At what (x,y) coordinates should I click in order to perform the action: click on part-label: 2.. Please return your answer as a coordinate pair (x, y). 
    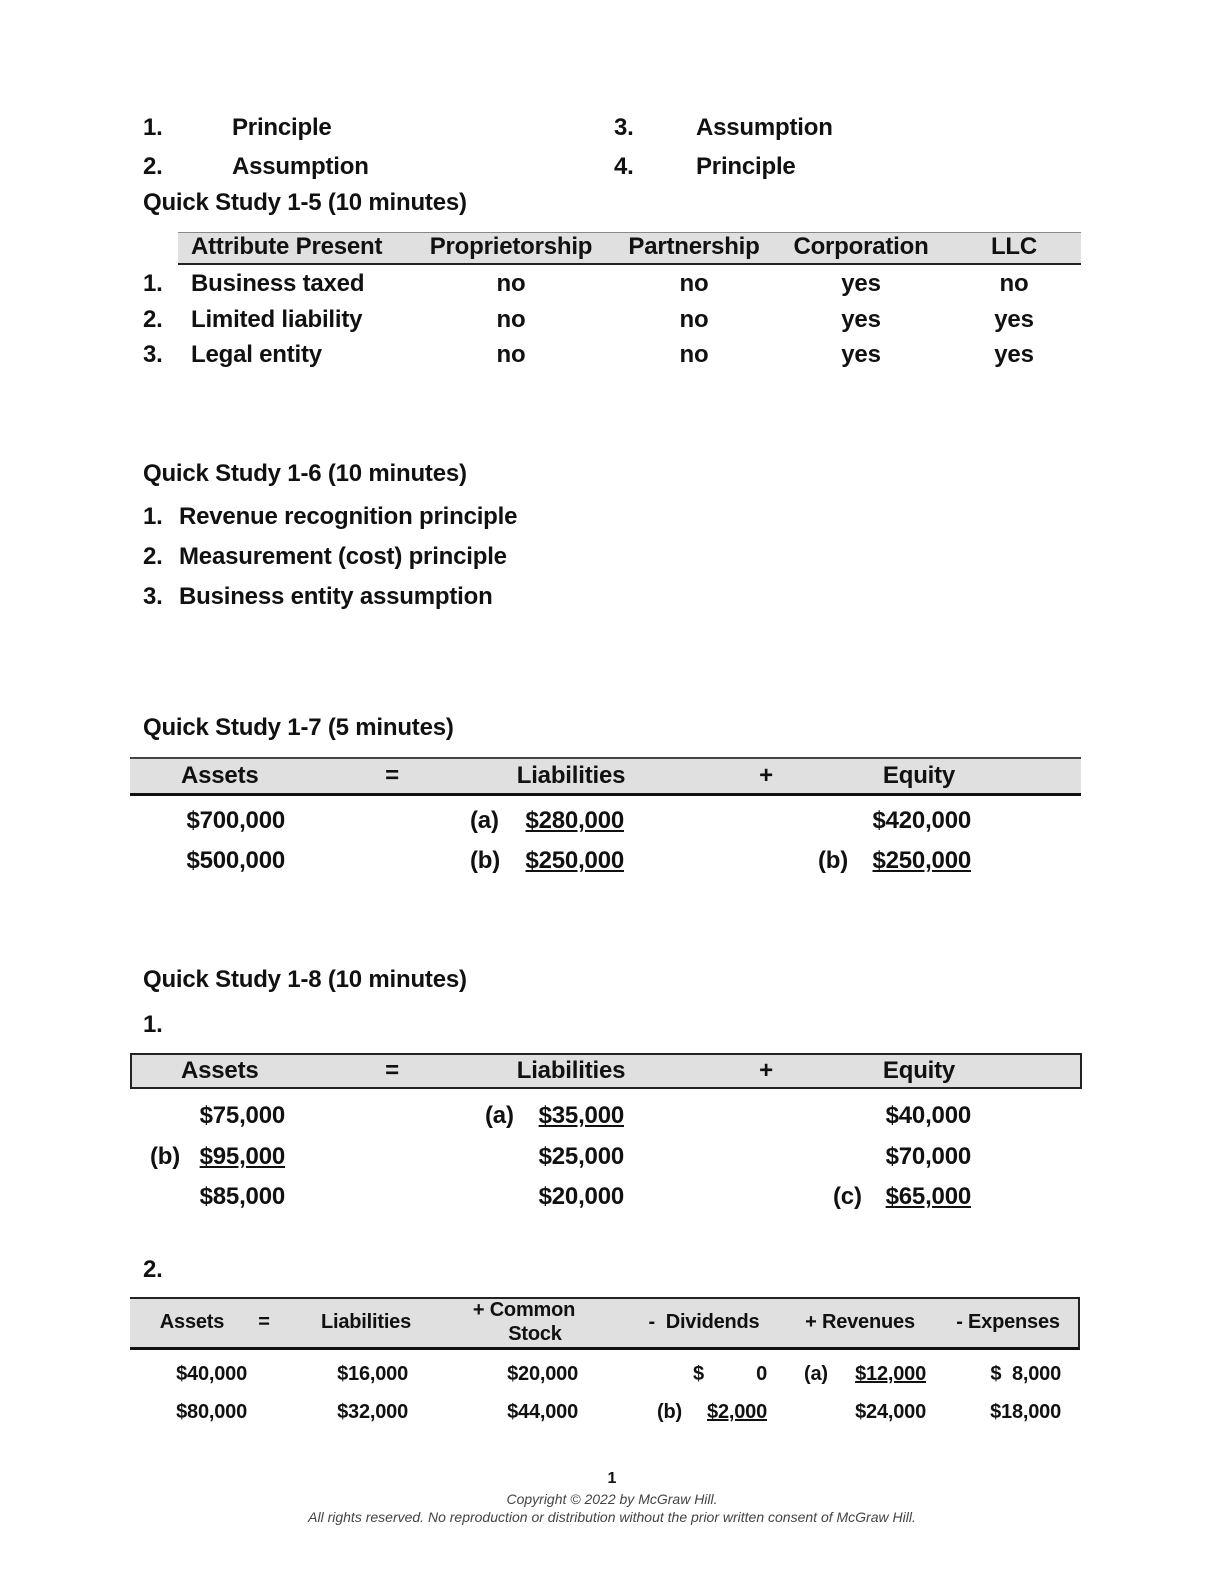
    Looking at the image, I should click on (153, 1269).